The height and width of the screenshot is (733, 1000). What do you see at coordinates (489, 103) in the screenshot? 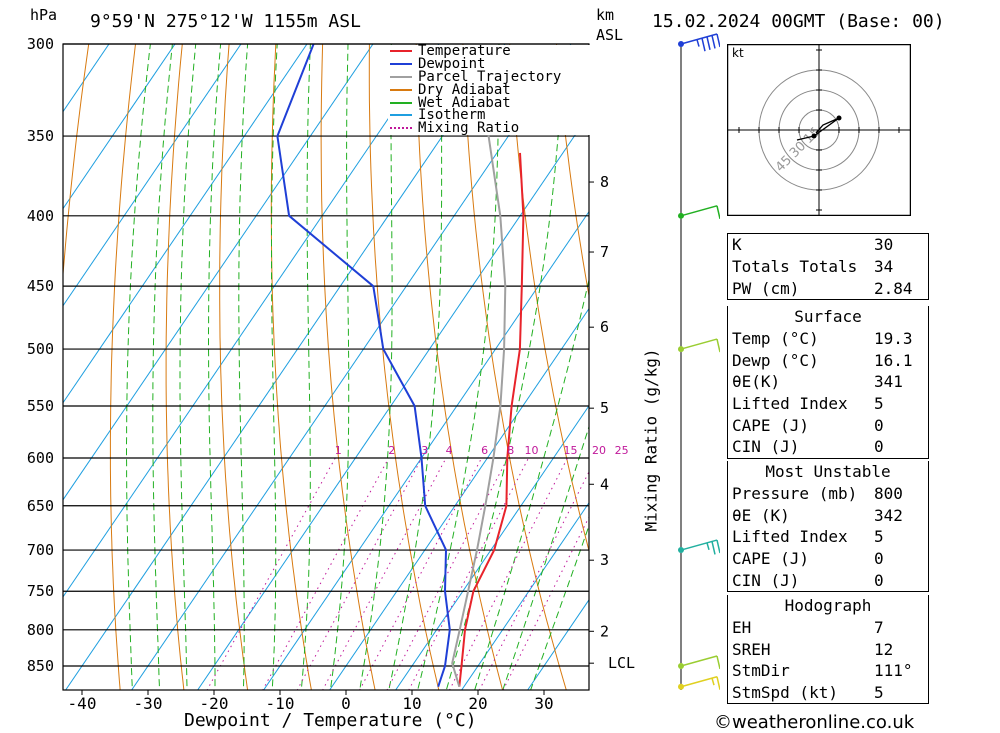
I see `legend-item: Wet Adiabat` at bounding box center [489, 103].